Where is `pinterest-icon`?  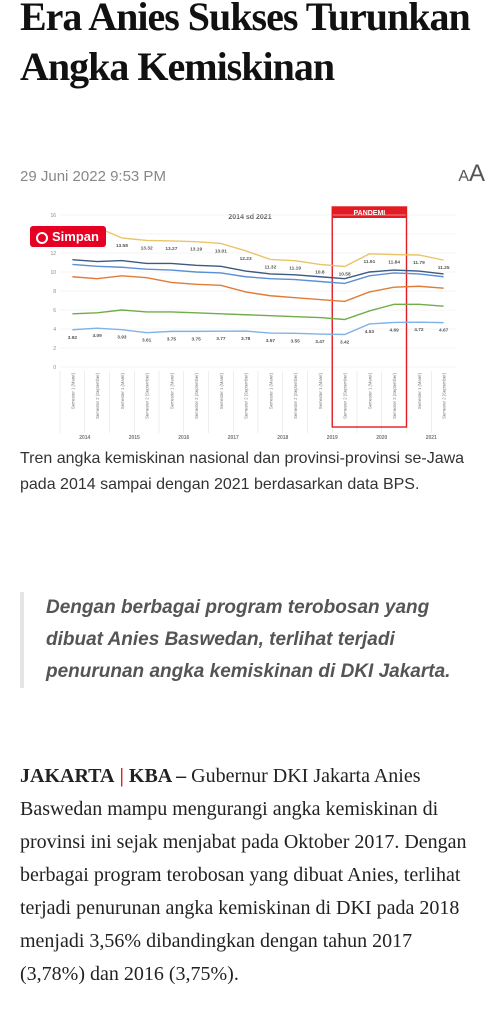 pinterest-icon is located at coordinates (42, 238).